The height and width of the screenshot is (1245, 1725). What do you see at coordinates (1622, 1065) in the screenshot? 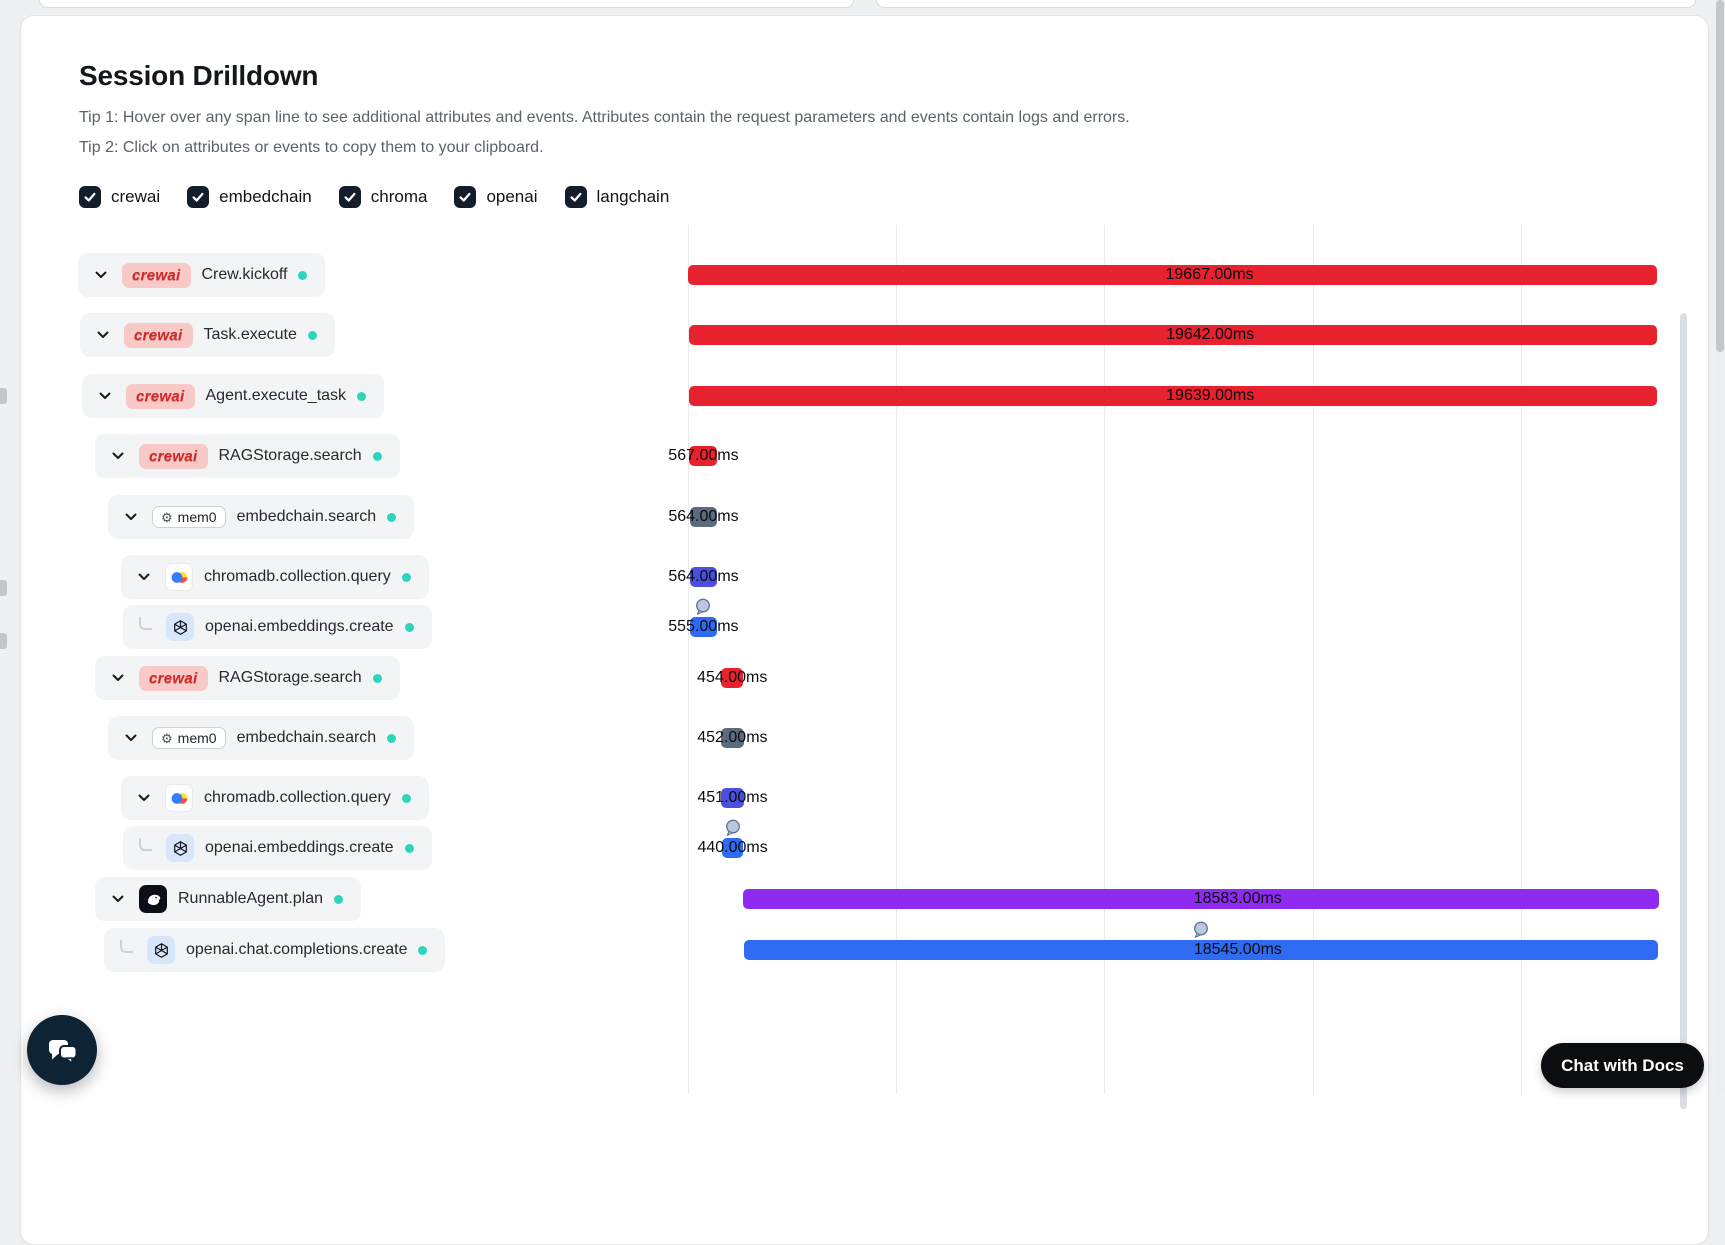
I see `chat-with-docs-button: Chat with Docs` at bounding box center [1622, 1065].